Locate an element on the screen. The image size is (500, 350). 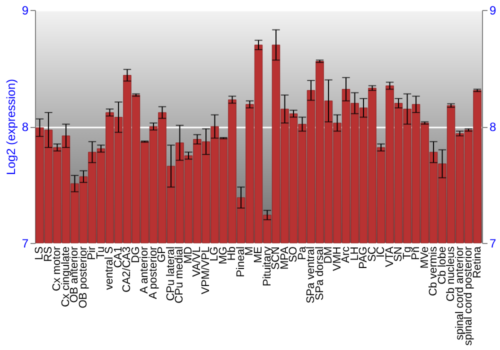
y-tick-label: 8 is located at coordinates (25, 127).